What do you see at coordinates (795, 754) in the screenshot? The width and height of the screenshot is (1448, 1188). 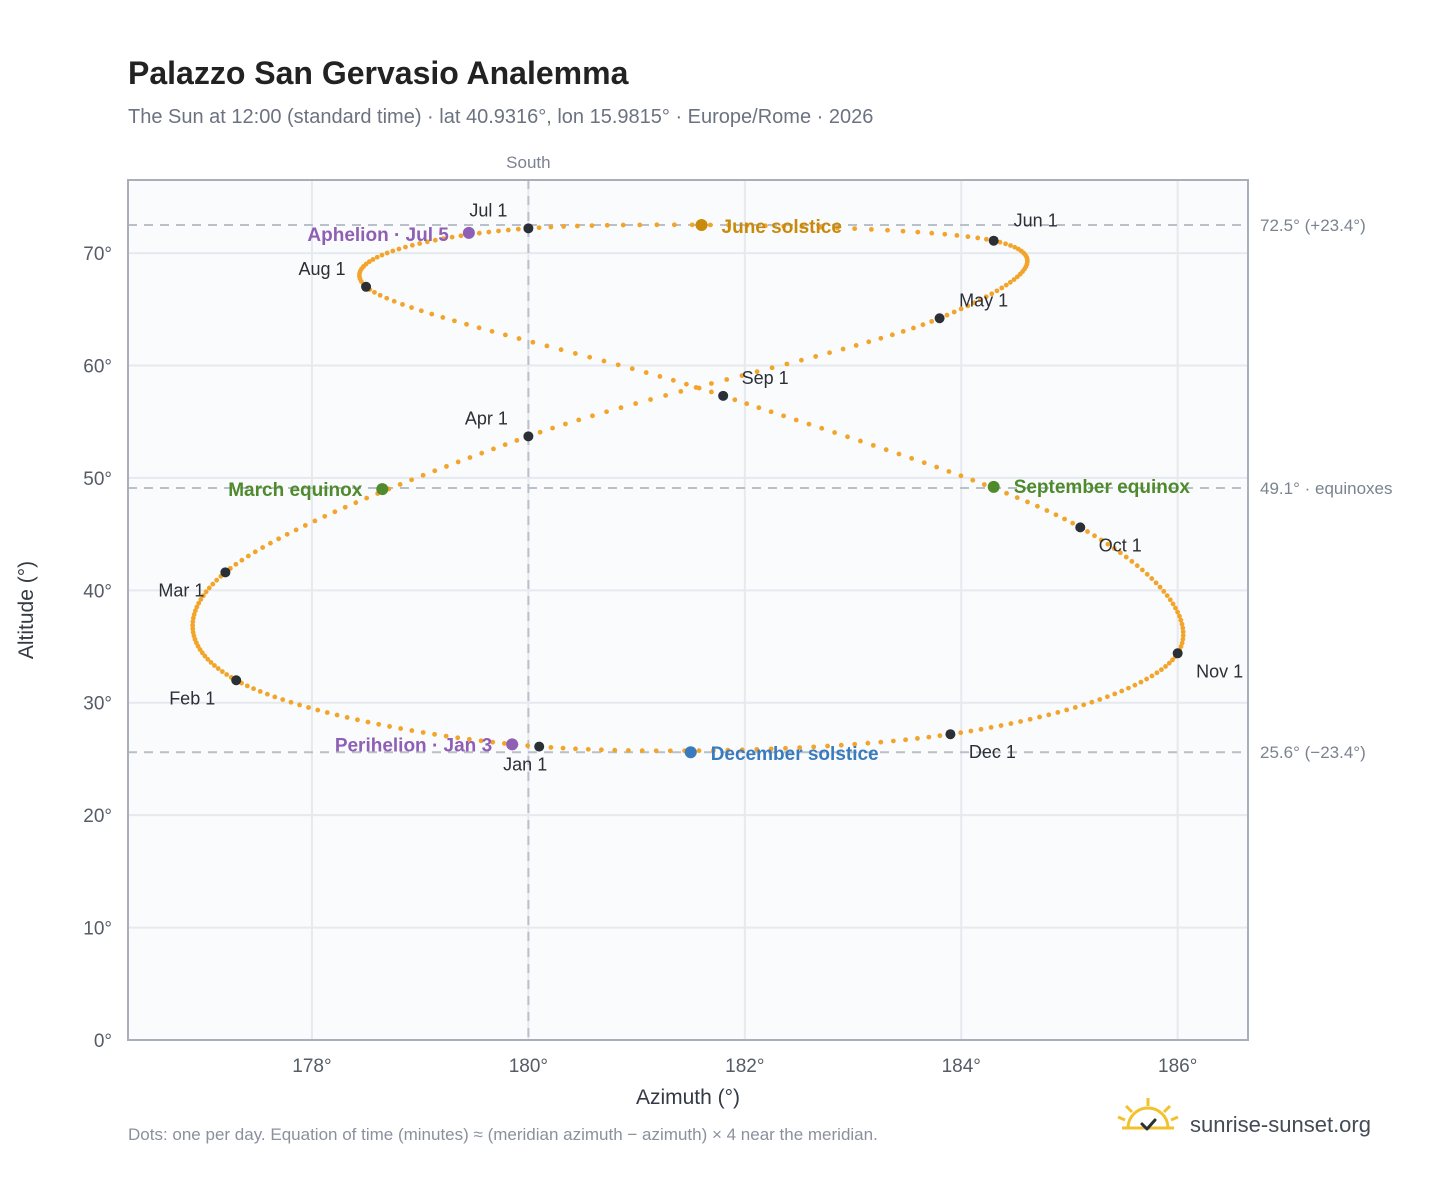 I see `event-label: December solstice` at bounding box center [795, 754].